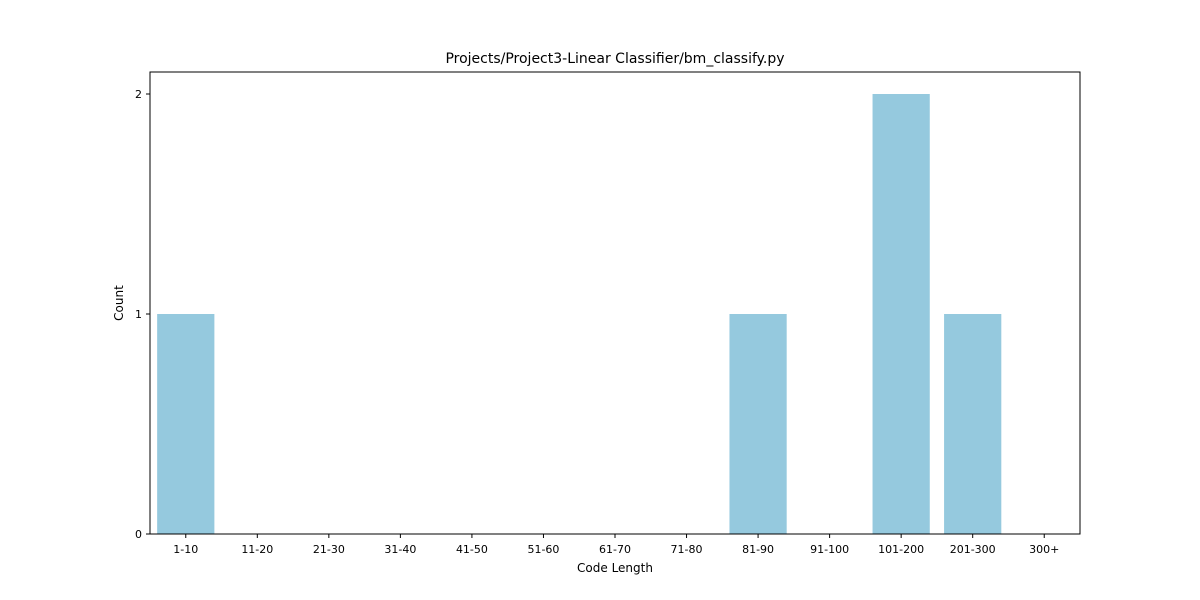 The height and width of the screenshot is (600, 1200). Describe the element at coordinates (185, 549) in the screenshot. I see `x-tick-label: 1-10` at that location.